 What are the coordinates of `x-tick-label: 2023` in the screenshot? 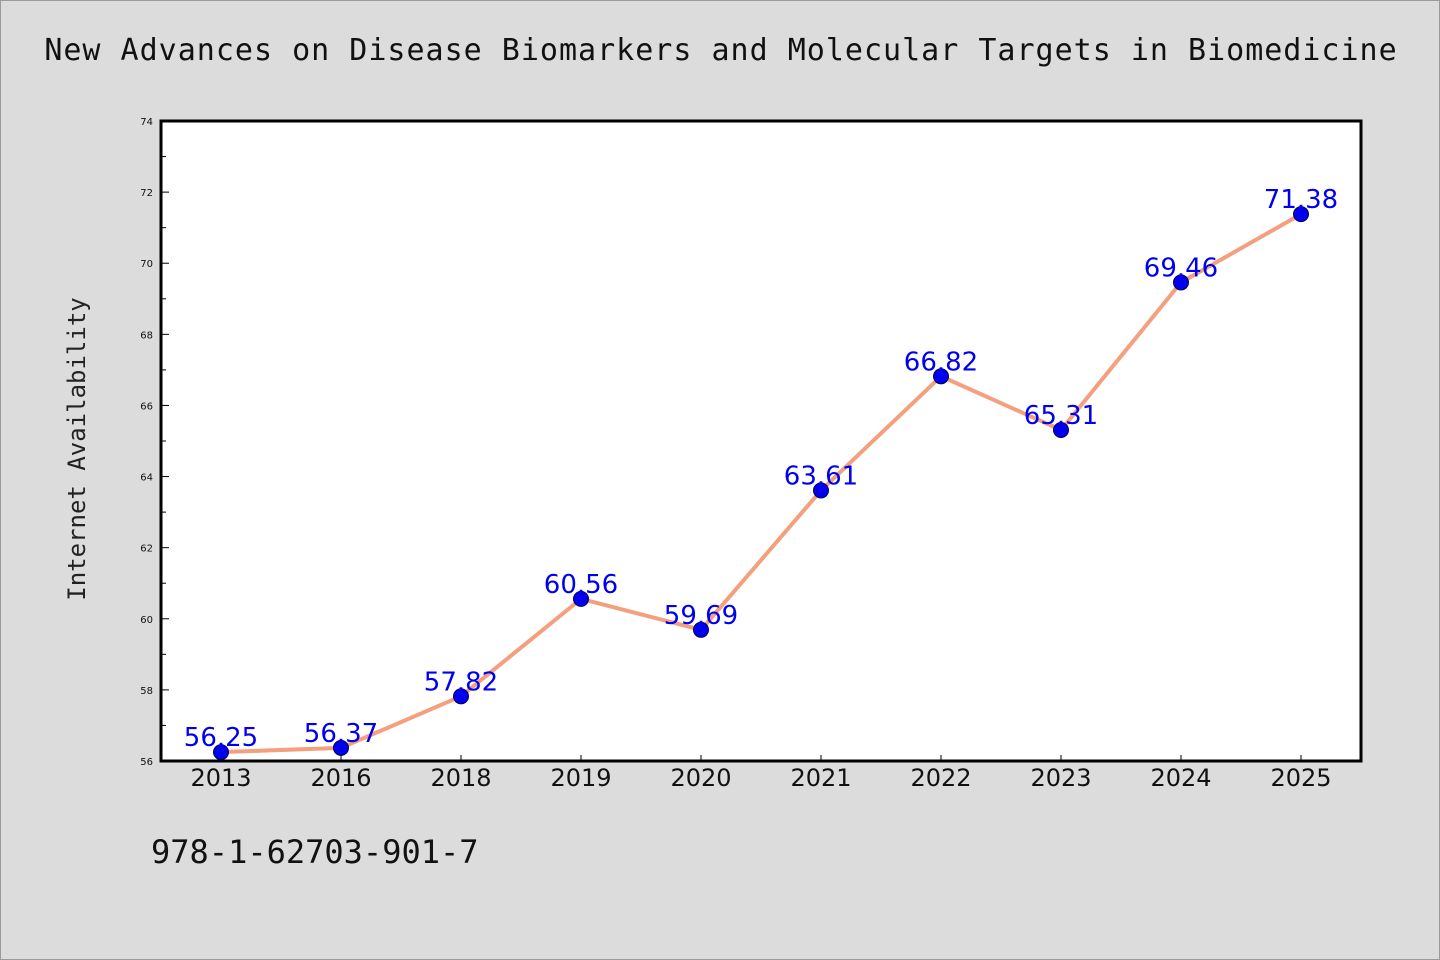 It's located at (1060, 778).